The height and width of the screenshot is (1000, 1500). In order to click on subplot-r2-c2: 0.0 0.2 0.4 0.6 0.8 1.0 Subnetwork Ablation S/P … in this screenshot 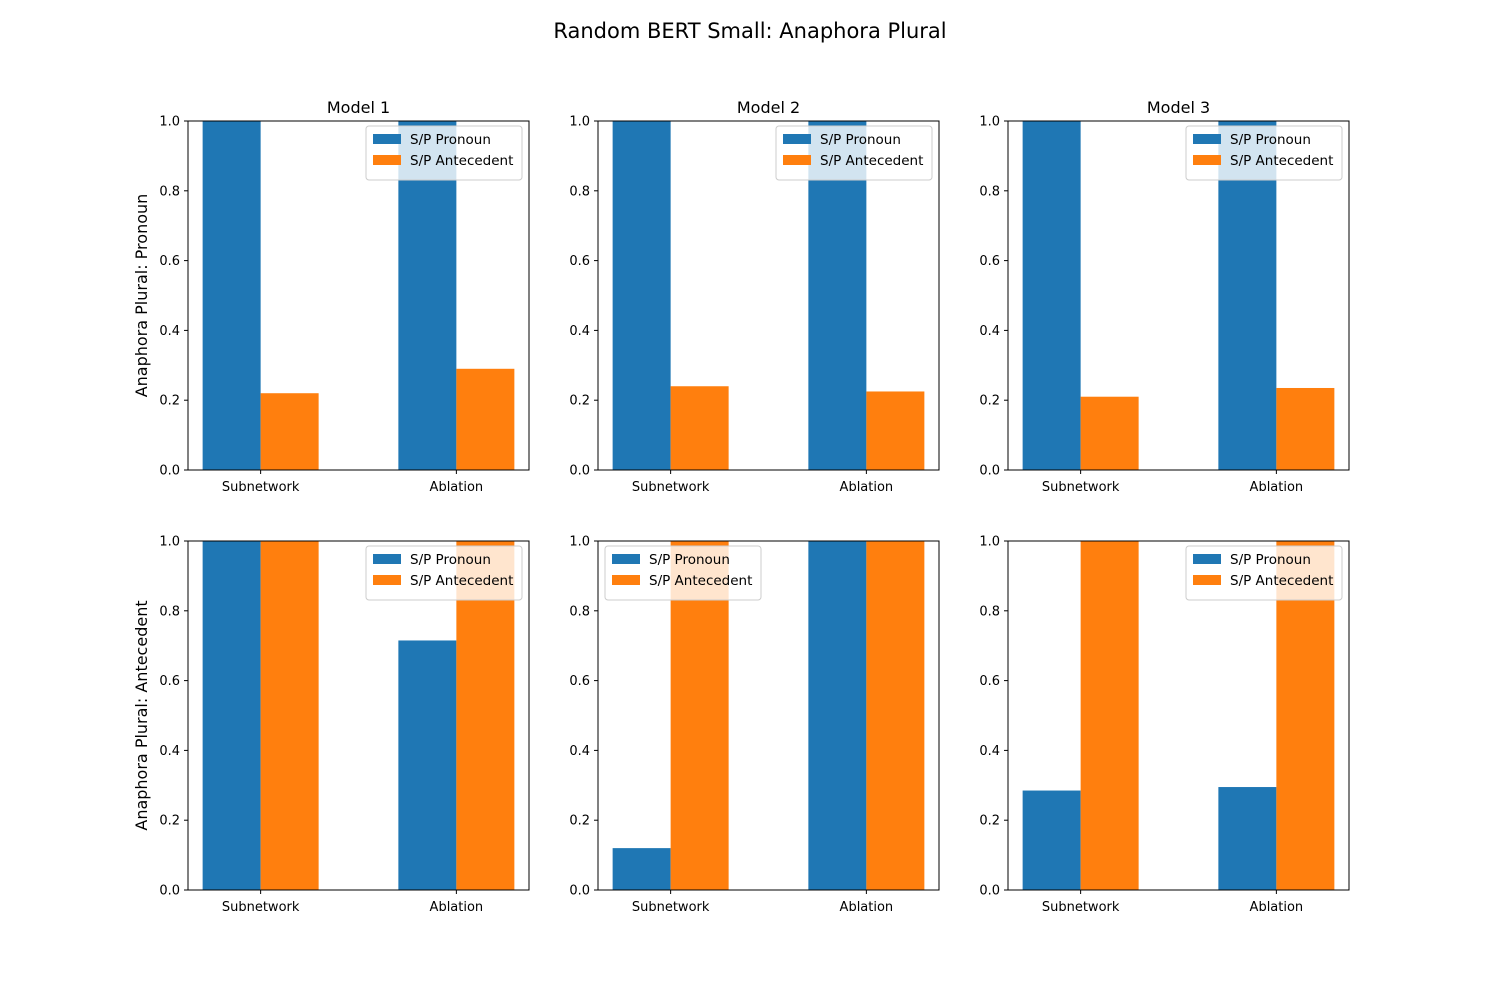, I will do `click(754, 725)`.